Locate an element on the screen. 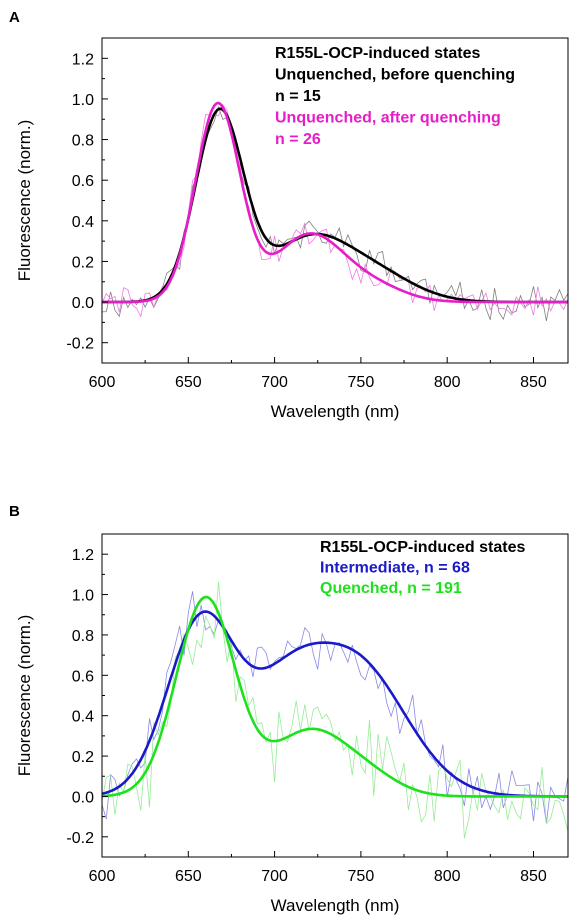 This screenshot has height=924, width=570. legend-entry: n = 15 is located at coordinates (298, 96).